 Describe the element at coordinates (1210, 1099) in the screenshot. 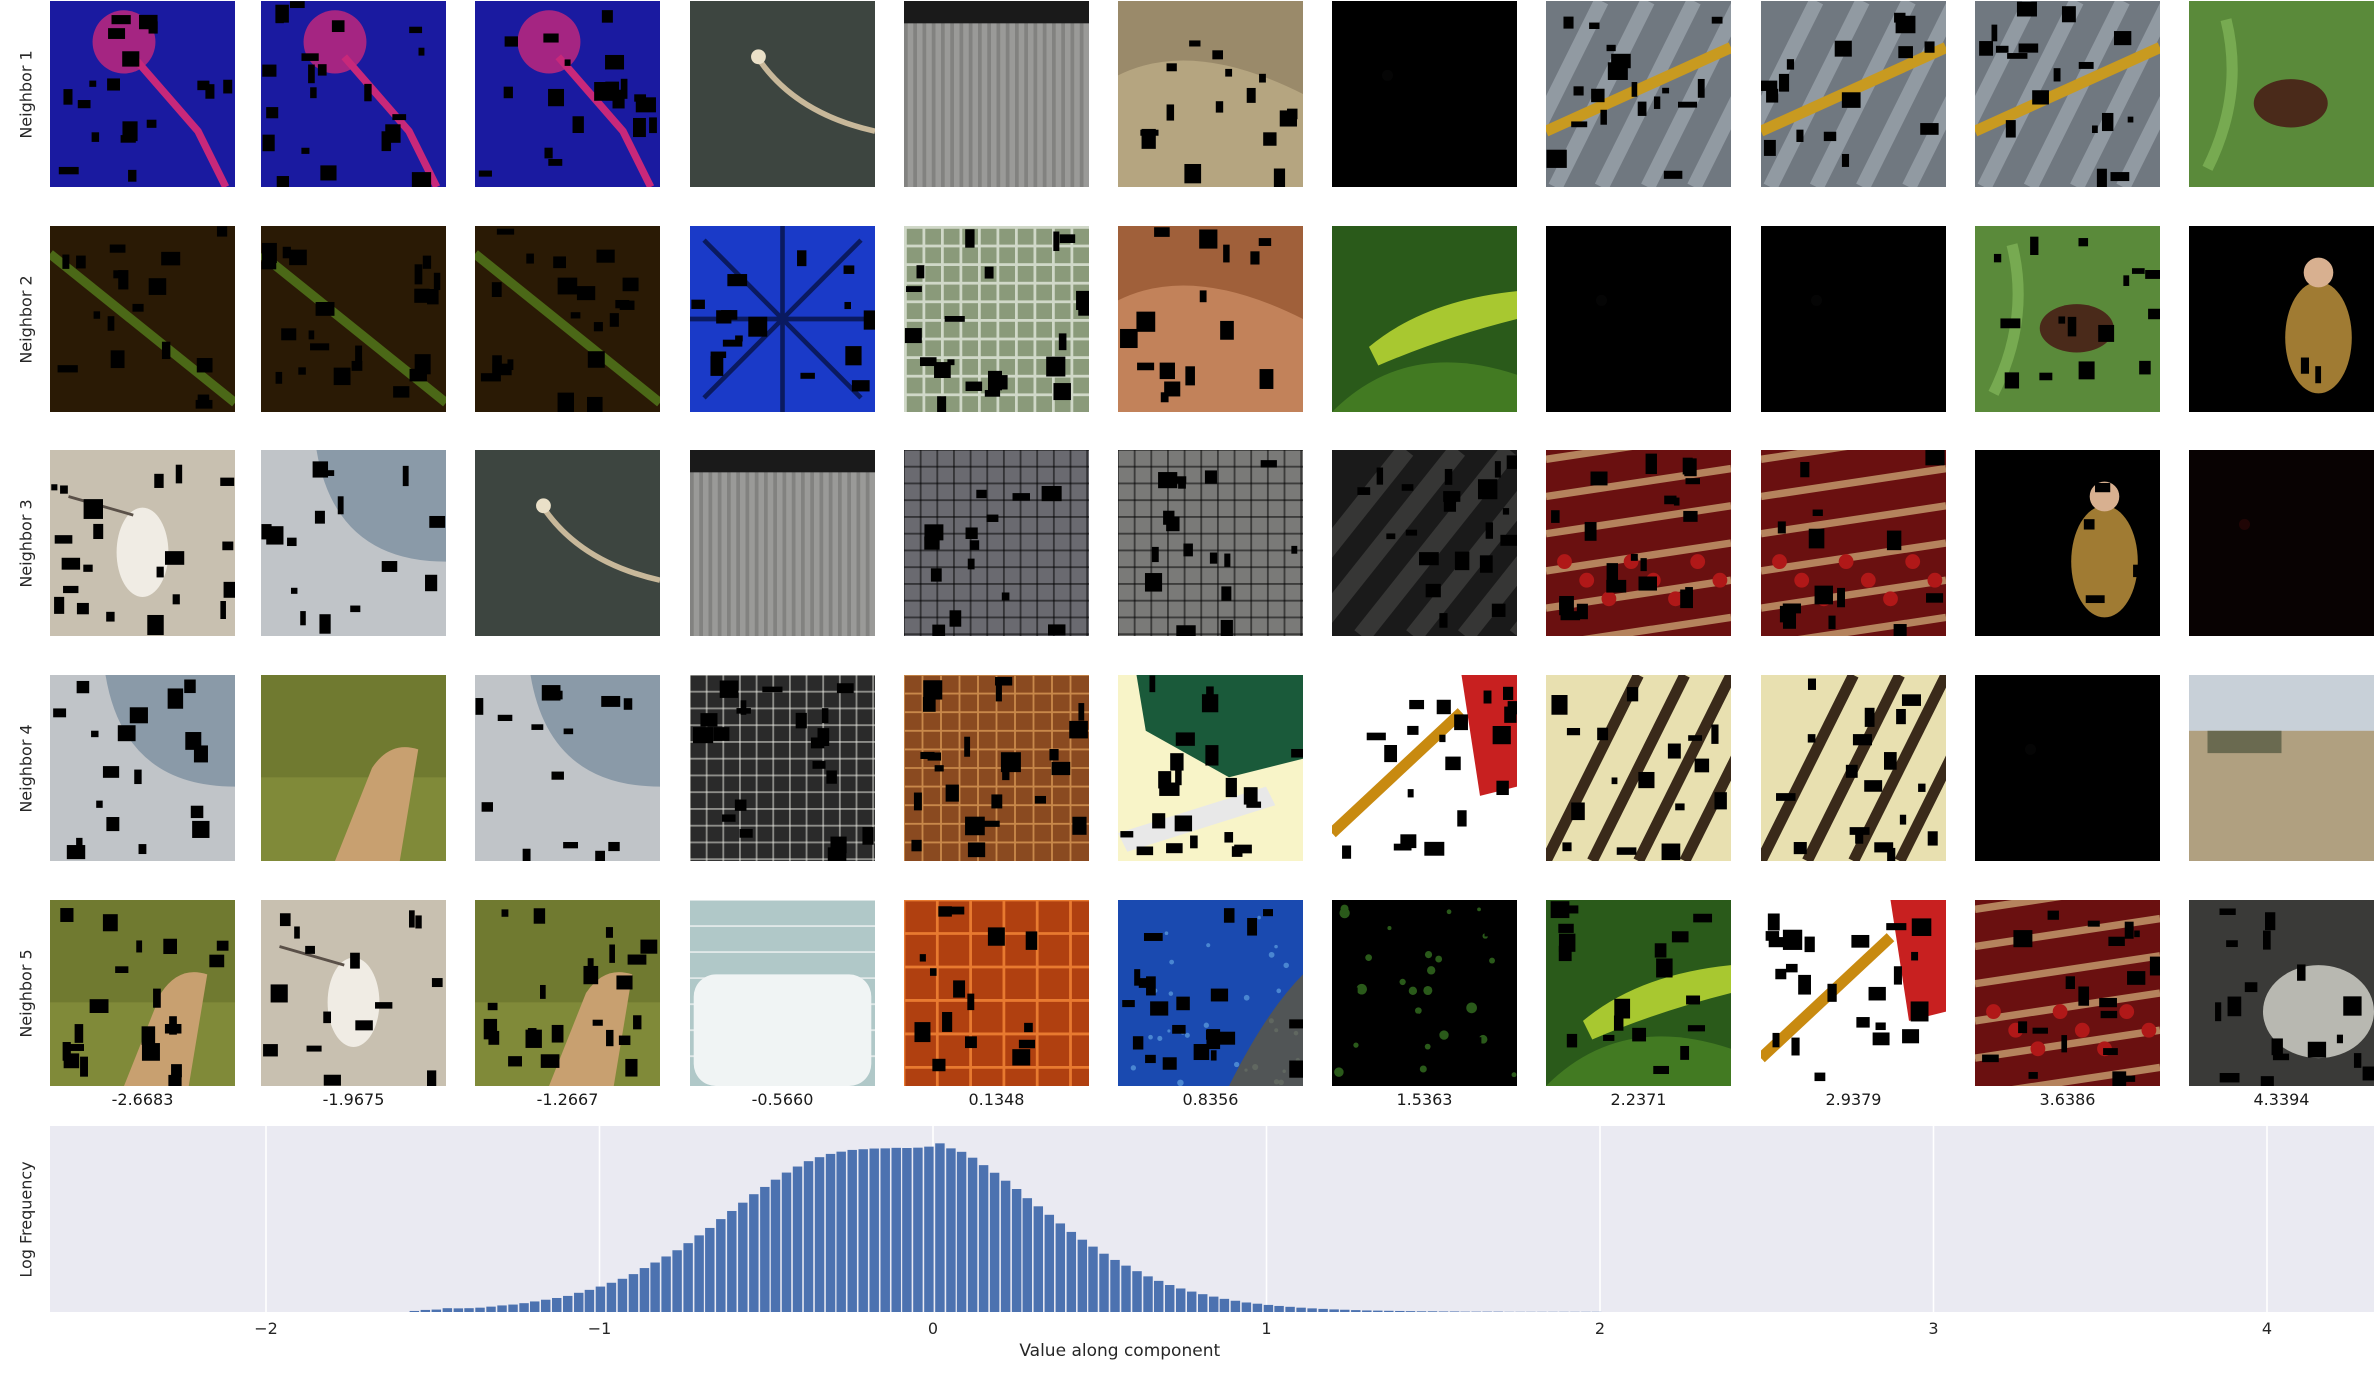

I see `column-value-label: 0.8356` at that location.